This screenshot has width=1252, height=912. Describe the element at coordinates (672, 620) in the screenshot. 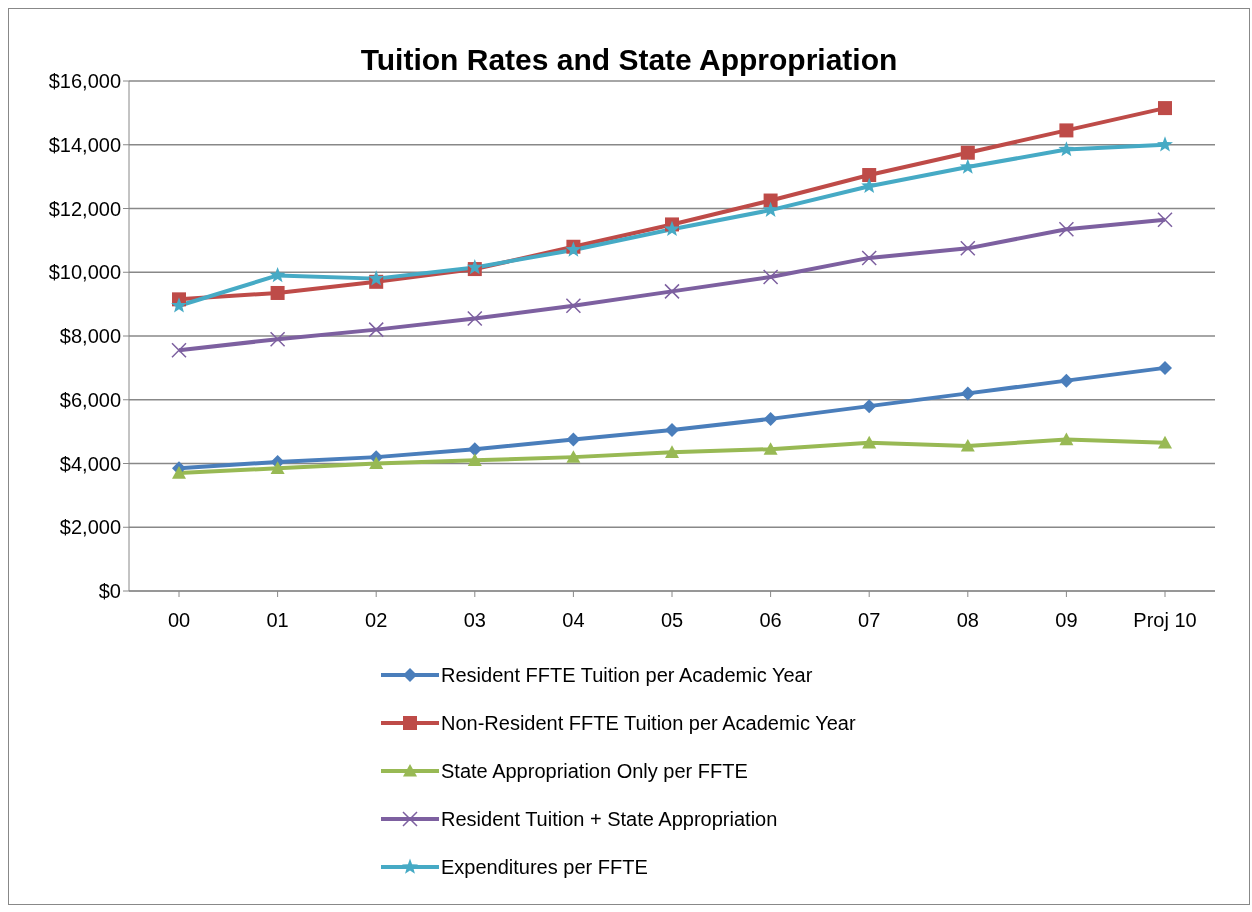

I see `x-tick-label: 05` at that location.